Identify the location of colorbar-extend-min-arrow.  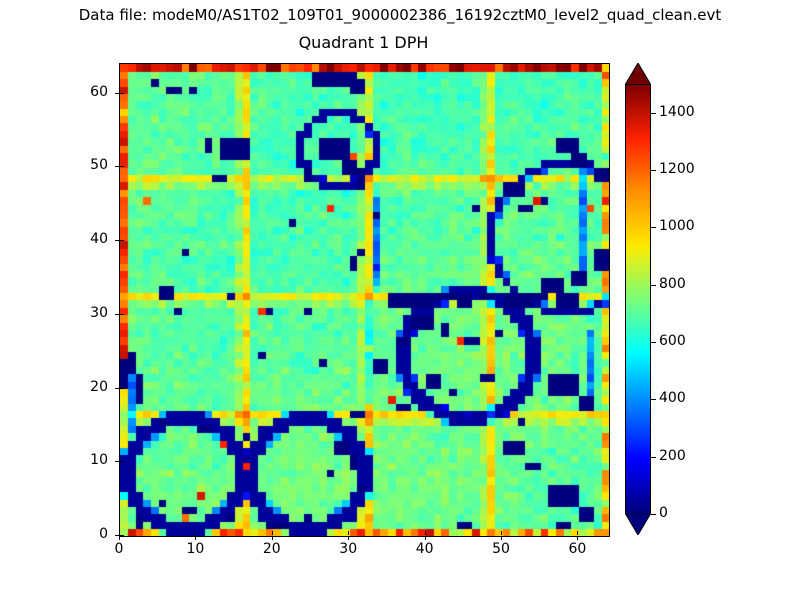
(638, 524).